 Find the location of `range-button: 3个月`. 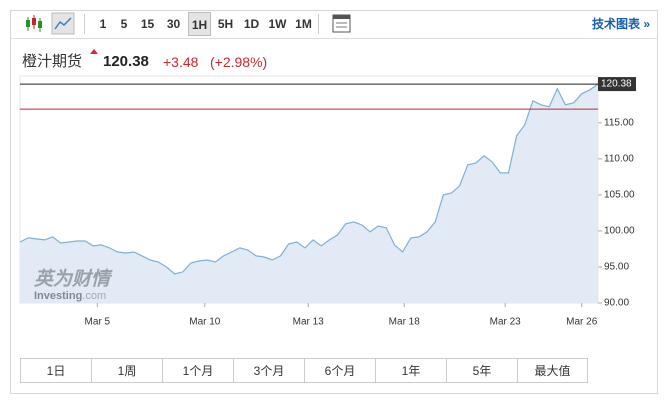

range-button: 3个月 is located at coordinates (269, 370).